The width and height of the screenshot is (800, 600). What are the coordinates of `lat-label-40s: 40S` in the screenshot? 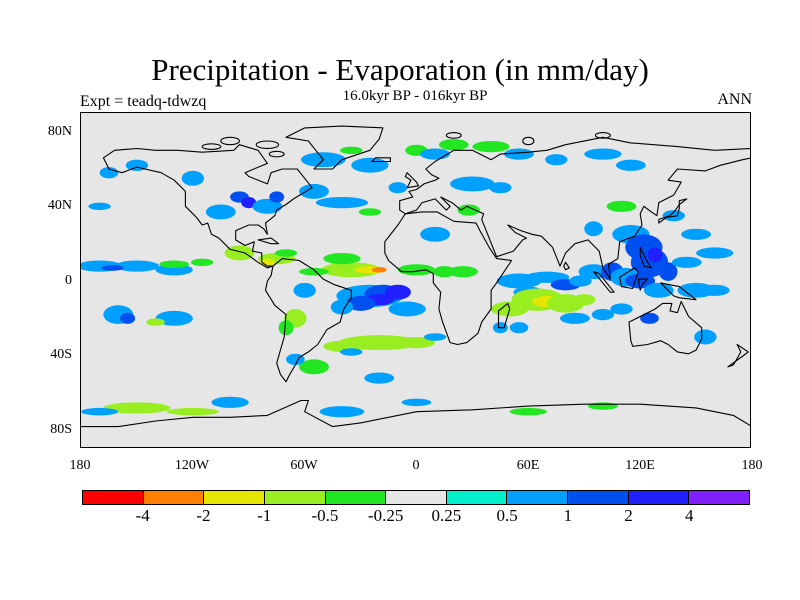 It's located at (61, 354).